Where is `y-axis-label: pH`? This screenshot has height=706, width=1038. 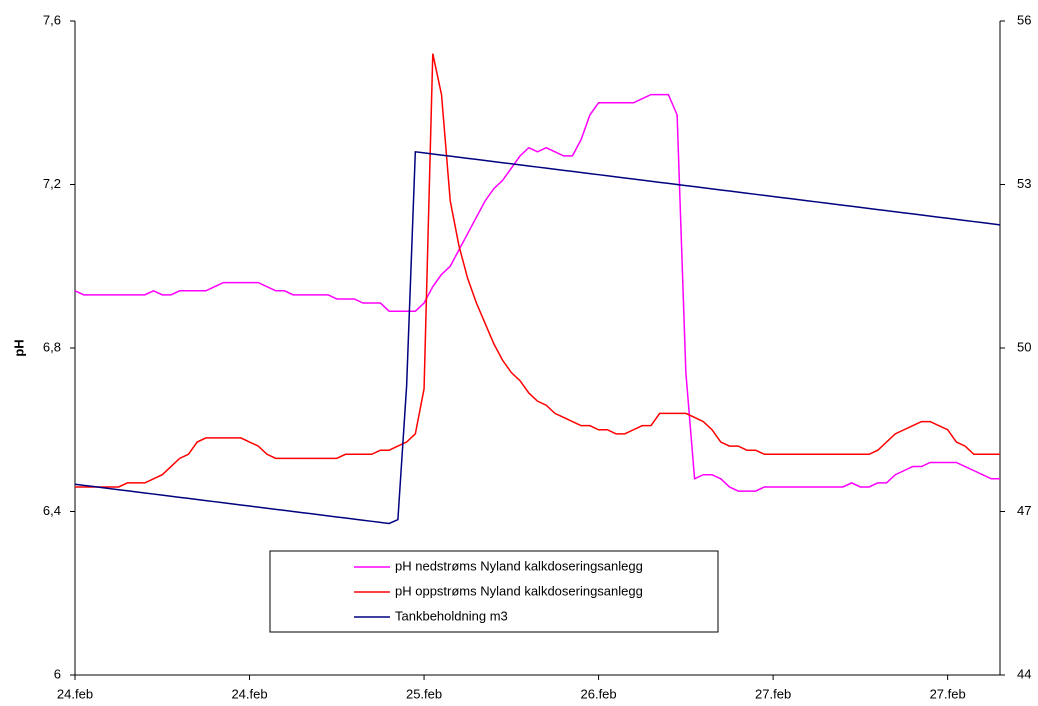 y-axis-label: pH is located at coordinates (18, 347).